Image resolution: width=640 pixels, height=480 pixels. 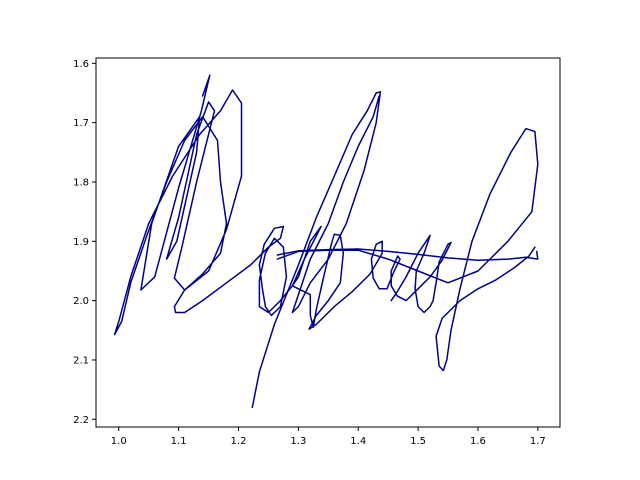 What do you see at coordinates (81, 182) in the screenshot?
I see `y-tick-label: 1.8` at bounding box center [81, 182].